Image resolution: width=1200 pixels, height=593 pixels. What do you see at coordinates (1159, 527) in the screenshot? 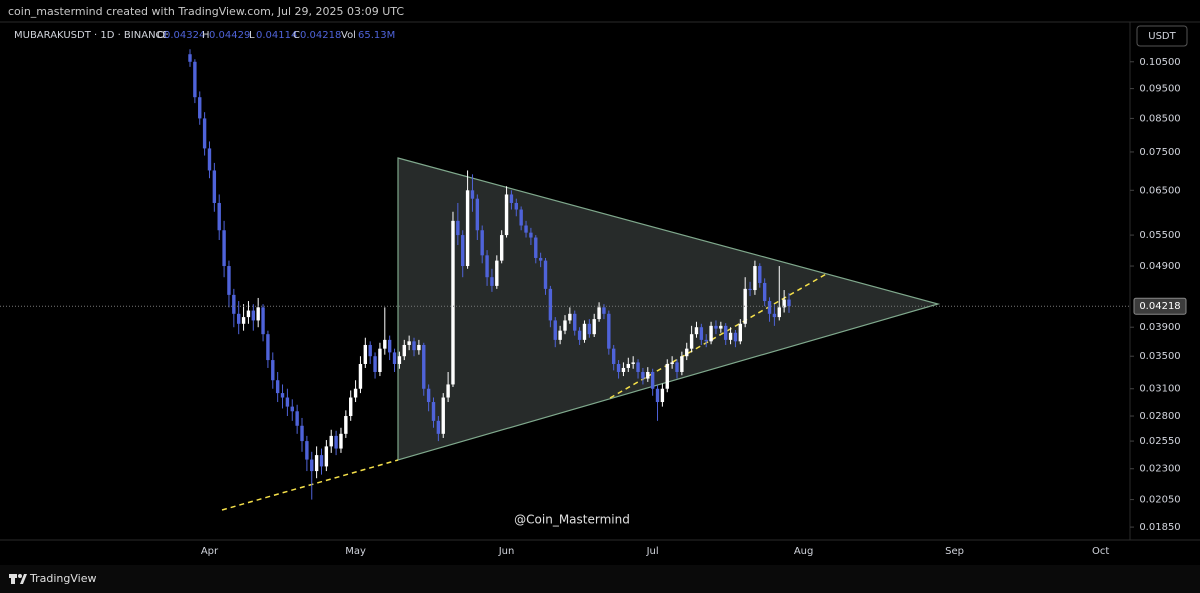
I see `y-tick-label: 0.01850` at bounding box center [1159, 527].